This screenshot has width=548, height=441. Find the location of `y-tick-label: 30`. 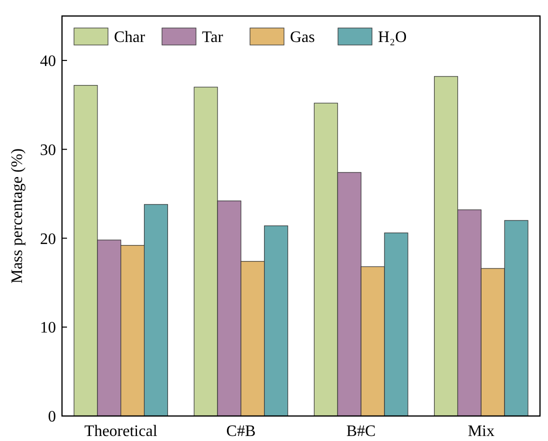

y-tick-label: 30 is located at coordinates (48, 150).